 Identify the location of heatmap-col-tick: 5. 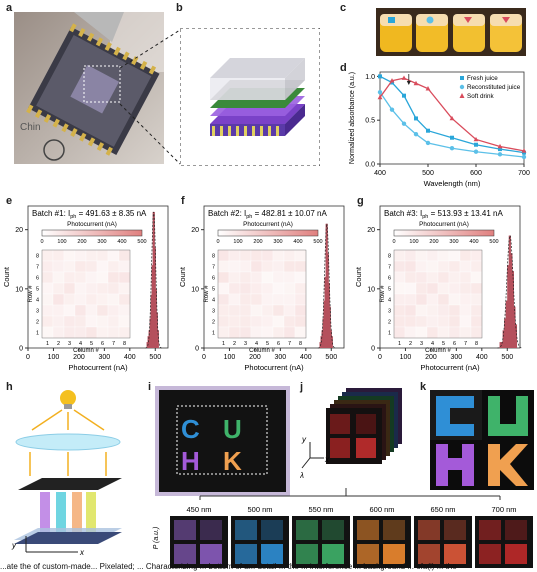
(267, 344).